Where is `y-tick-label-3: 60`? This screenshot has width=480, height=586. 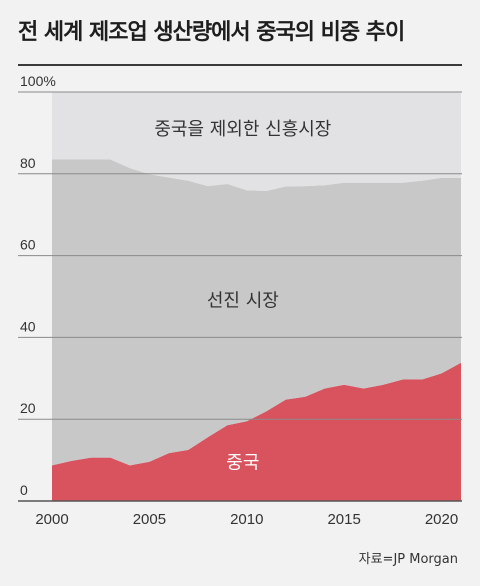 y-tick-label-3: 60 is located at coordinates (28, 245).